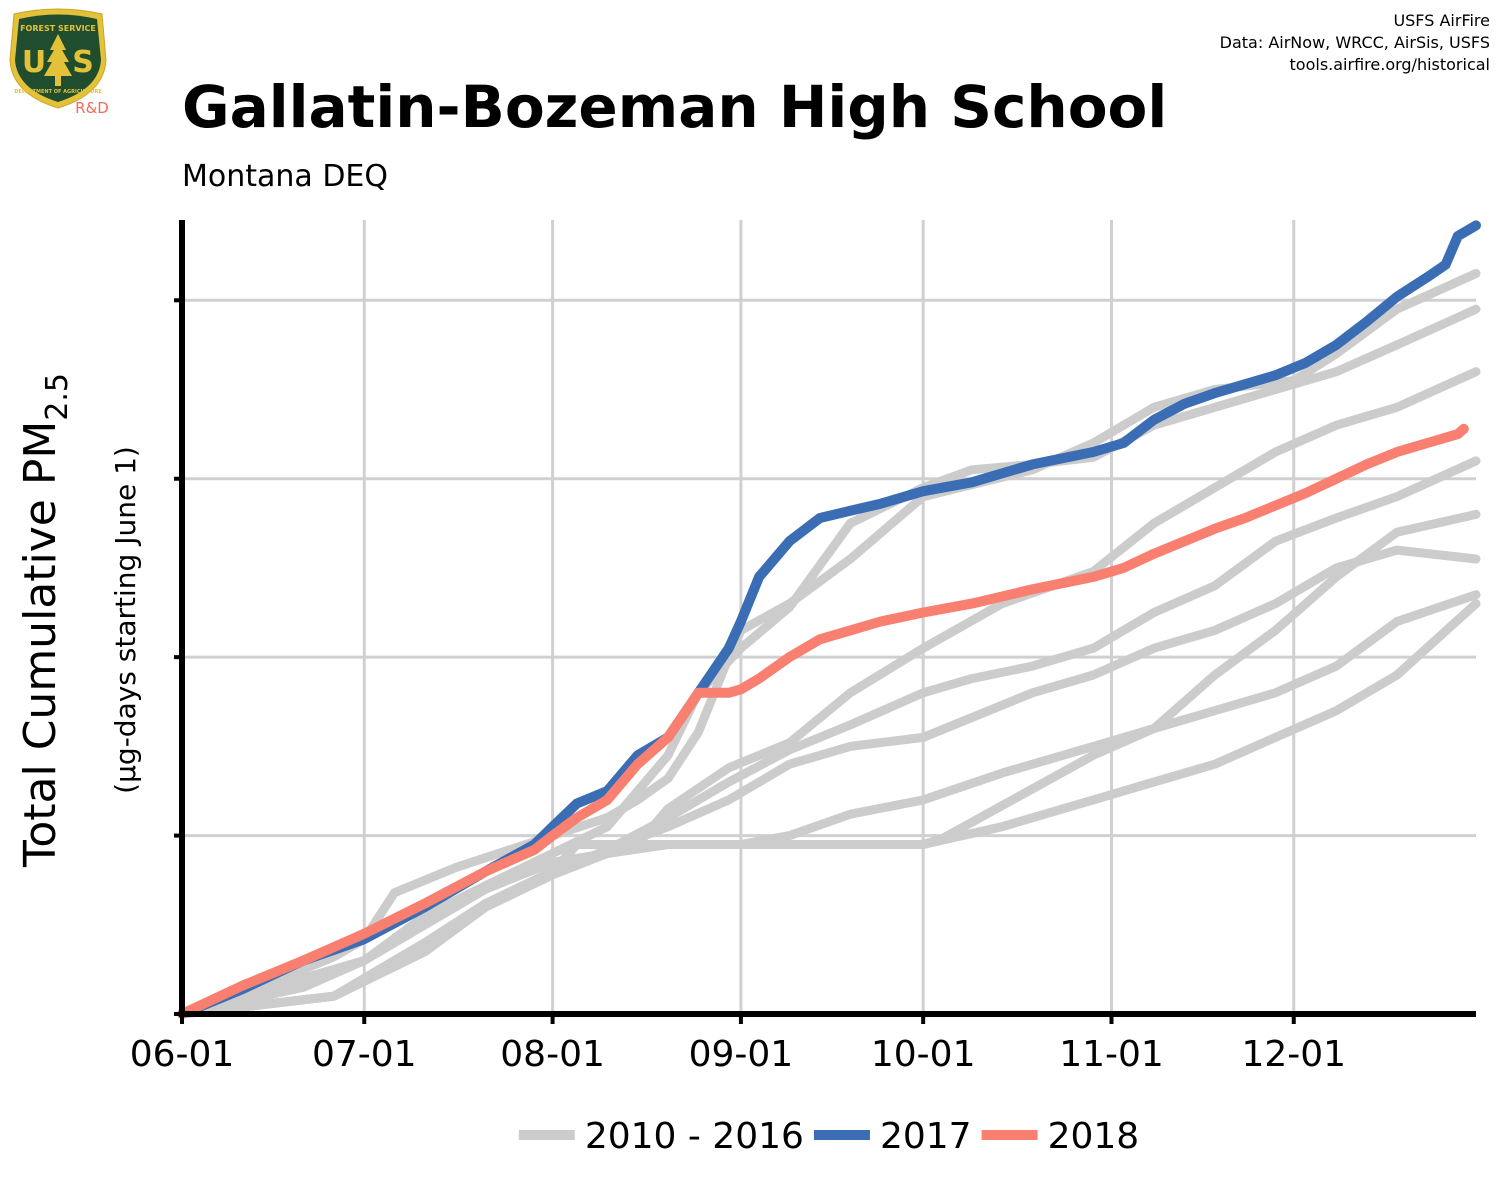  Describe the element at coordinates (741, 1054) in the screenshot. I see `x-tick-label-3: 09-01` at that location.